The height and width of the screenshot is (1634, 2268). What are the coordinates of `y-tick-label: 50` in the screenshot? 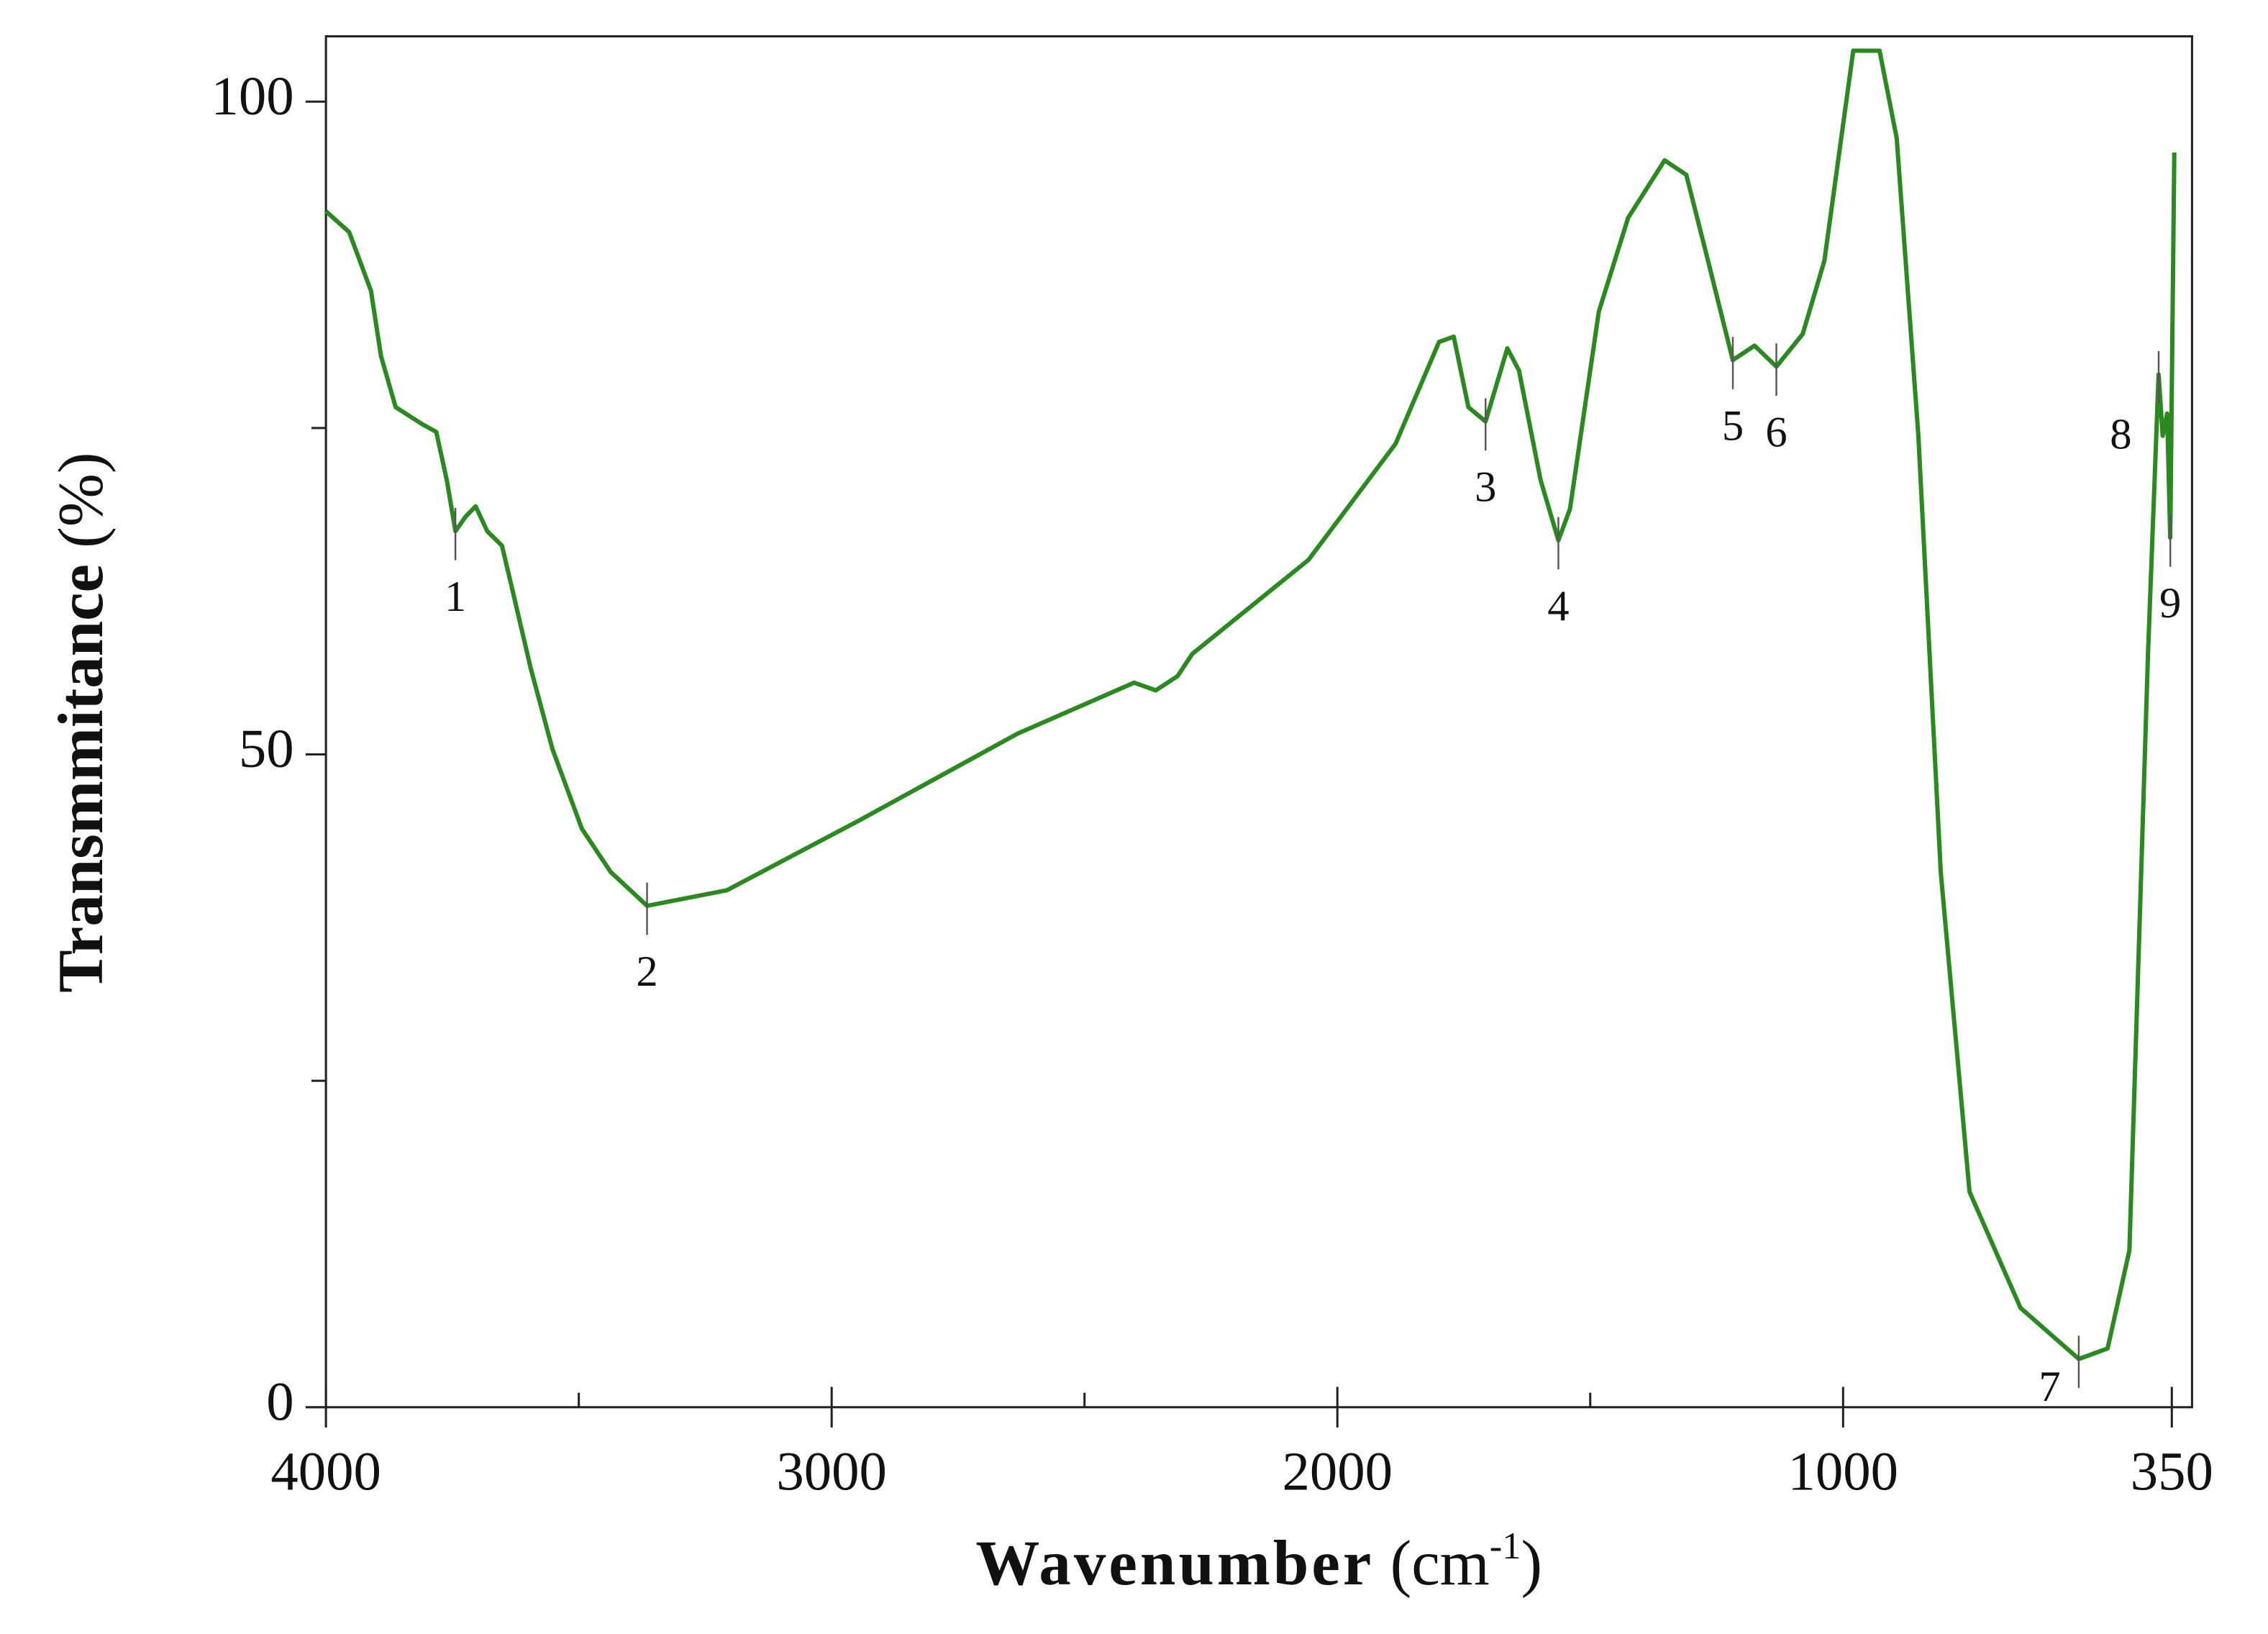 It's located at (266, 748).